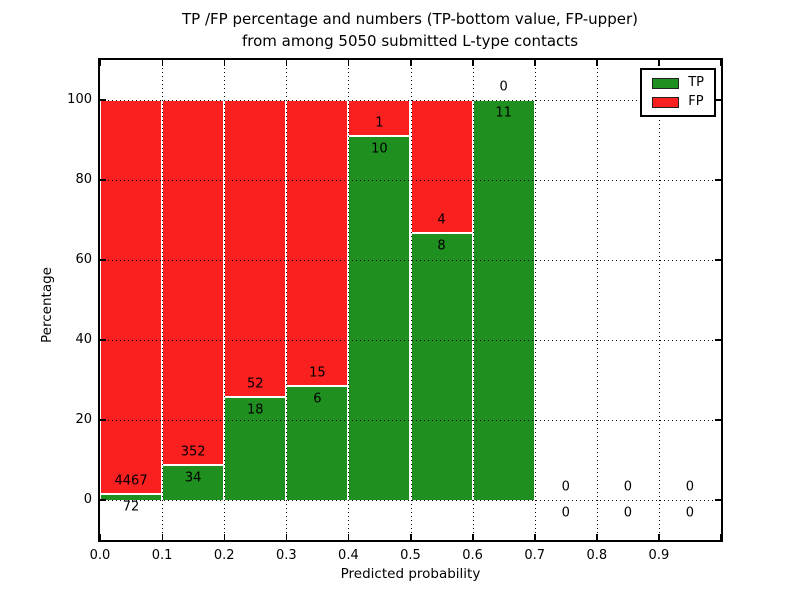 The height and width of the screenshot is (600, 800). I want to click on y-axis-label: Percentage, so click(47, 305).